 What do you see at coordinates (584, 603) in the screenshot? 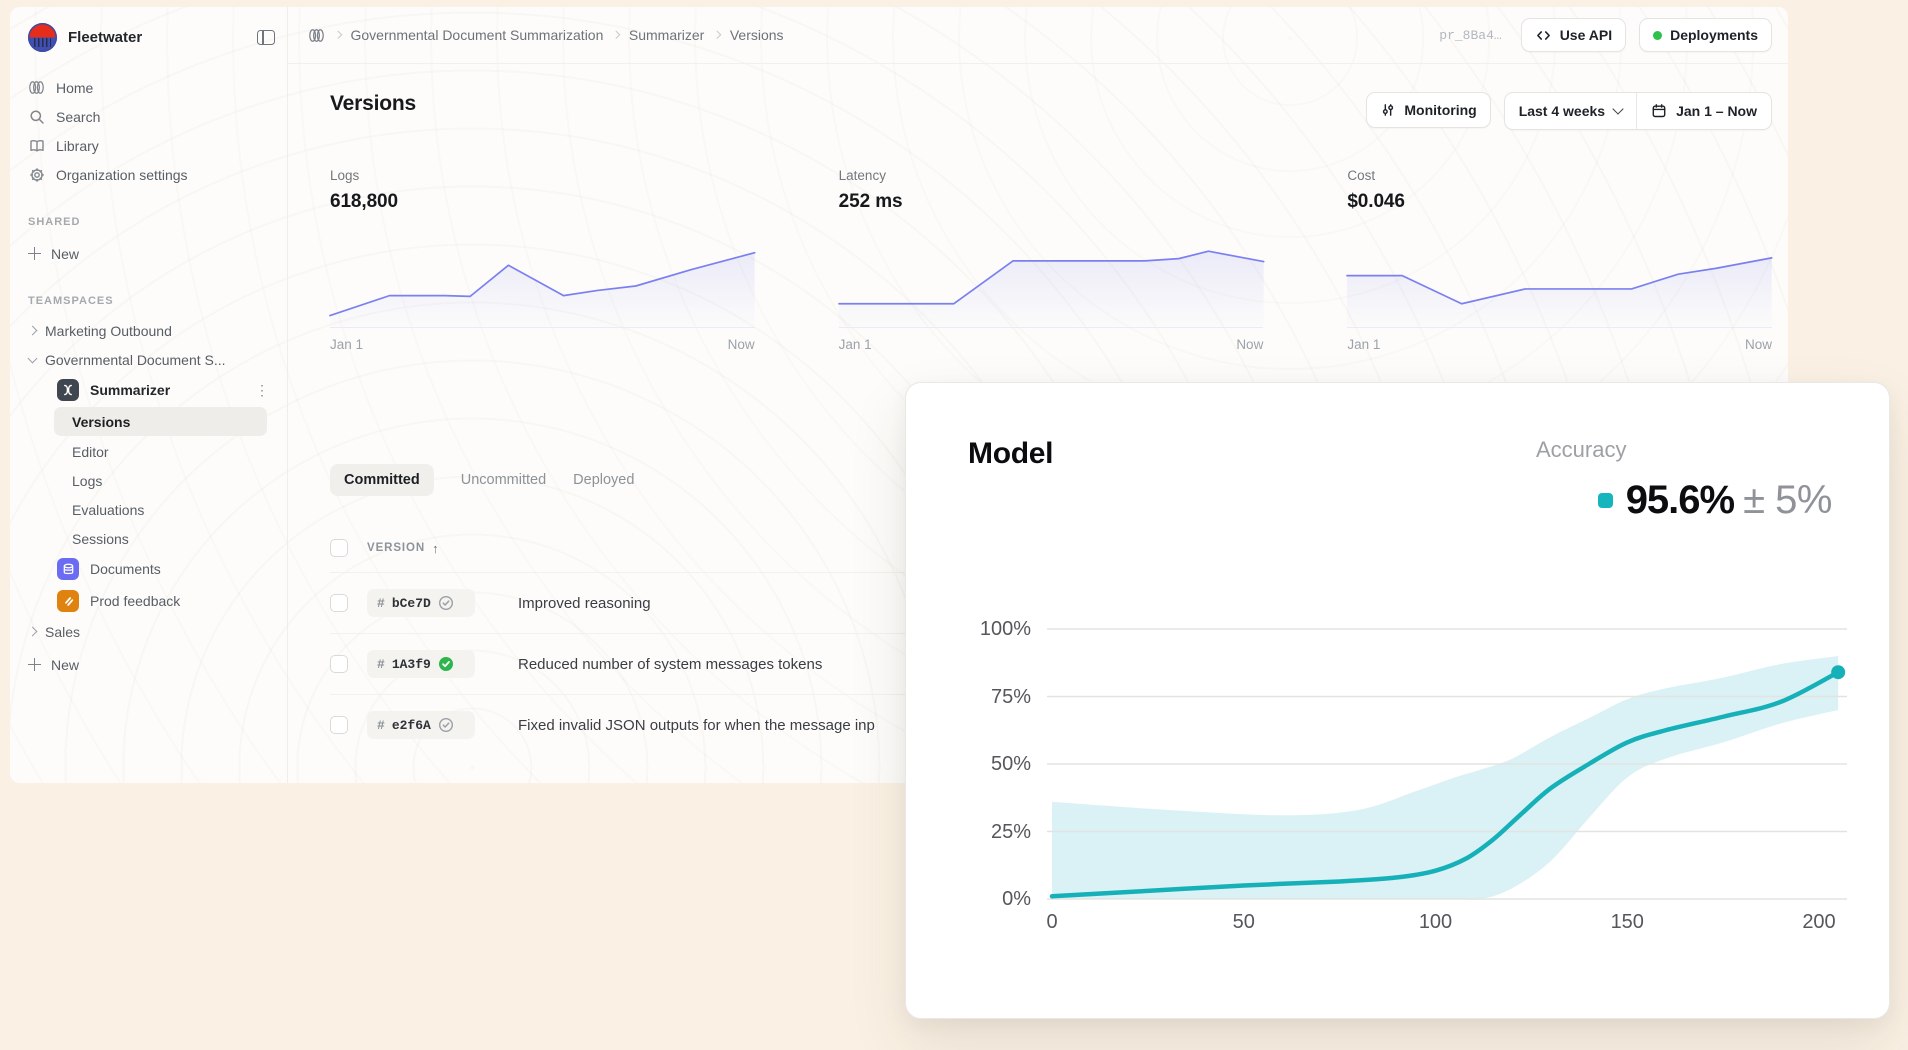
I see `version-description: Improved reasoning` at bounding box center [584, 603].